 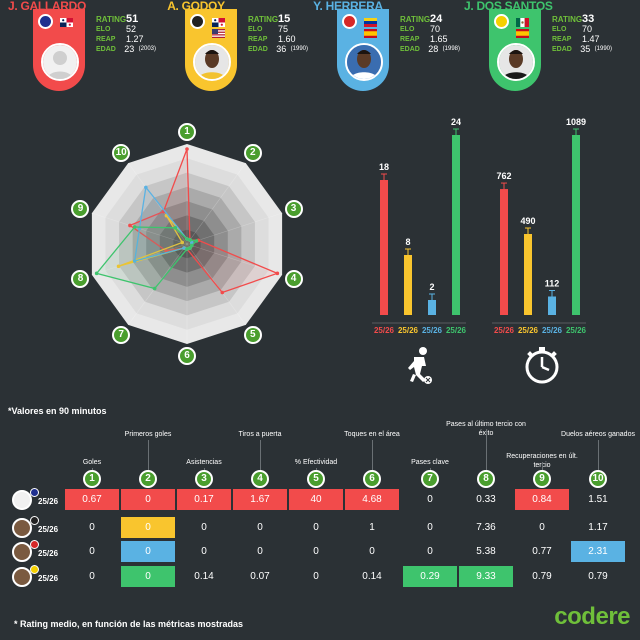 What do you see at coordinates (284, 19) in the screenshot?
I see `rating-value: 15` at bounding box center [284, 19].